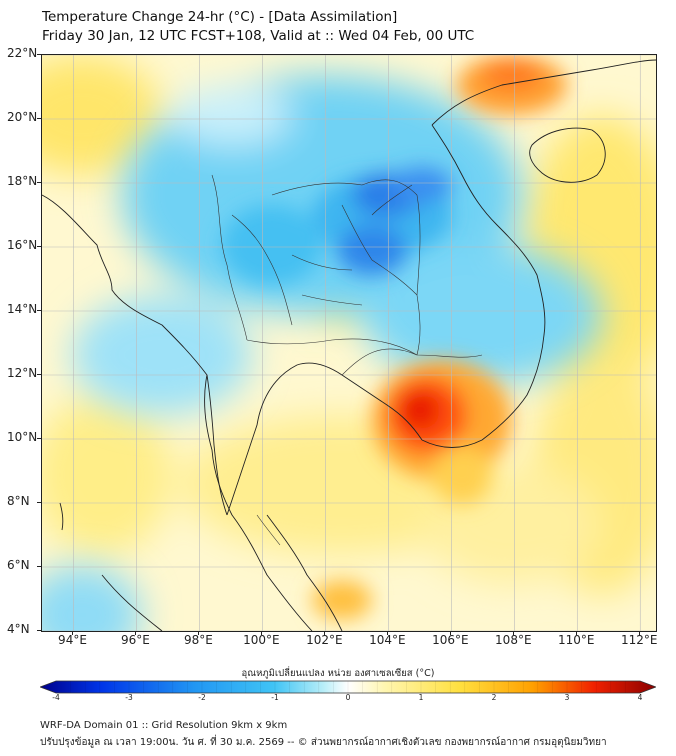 This screenshot has width=676, height=756. Describe the element at coordinates (18, 501) in the screenshot. I see `lat-tick-label: 8°N` at that location.